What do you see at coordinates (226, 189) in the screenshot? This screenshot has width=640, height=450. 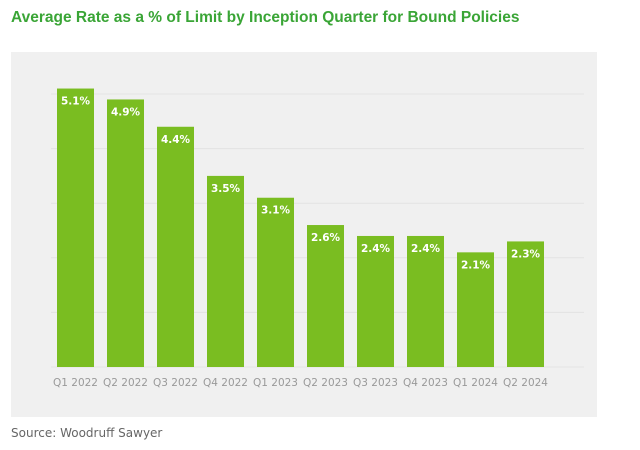 I see `data-label: 3.5%` at bounding box center [226, 189].